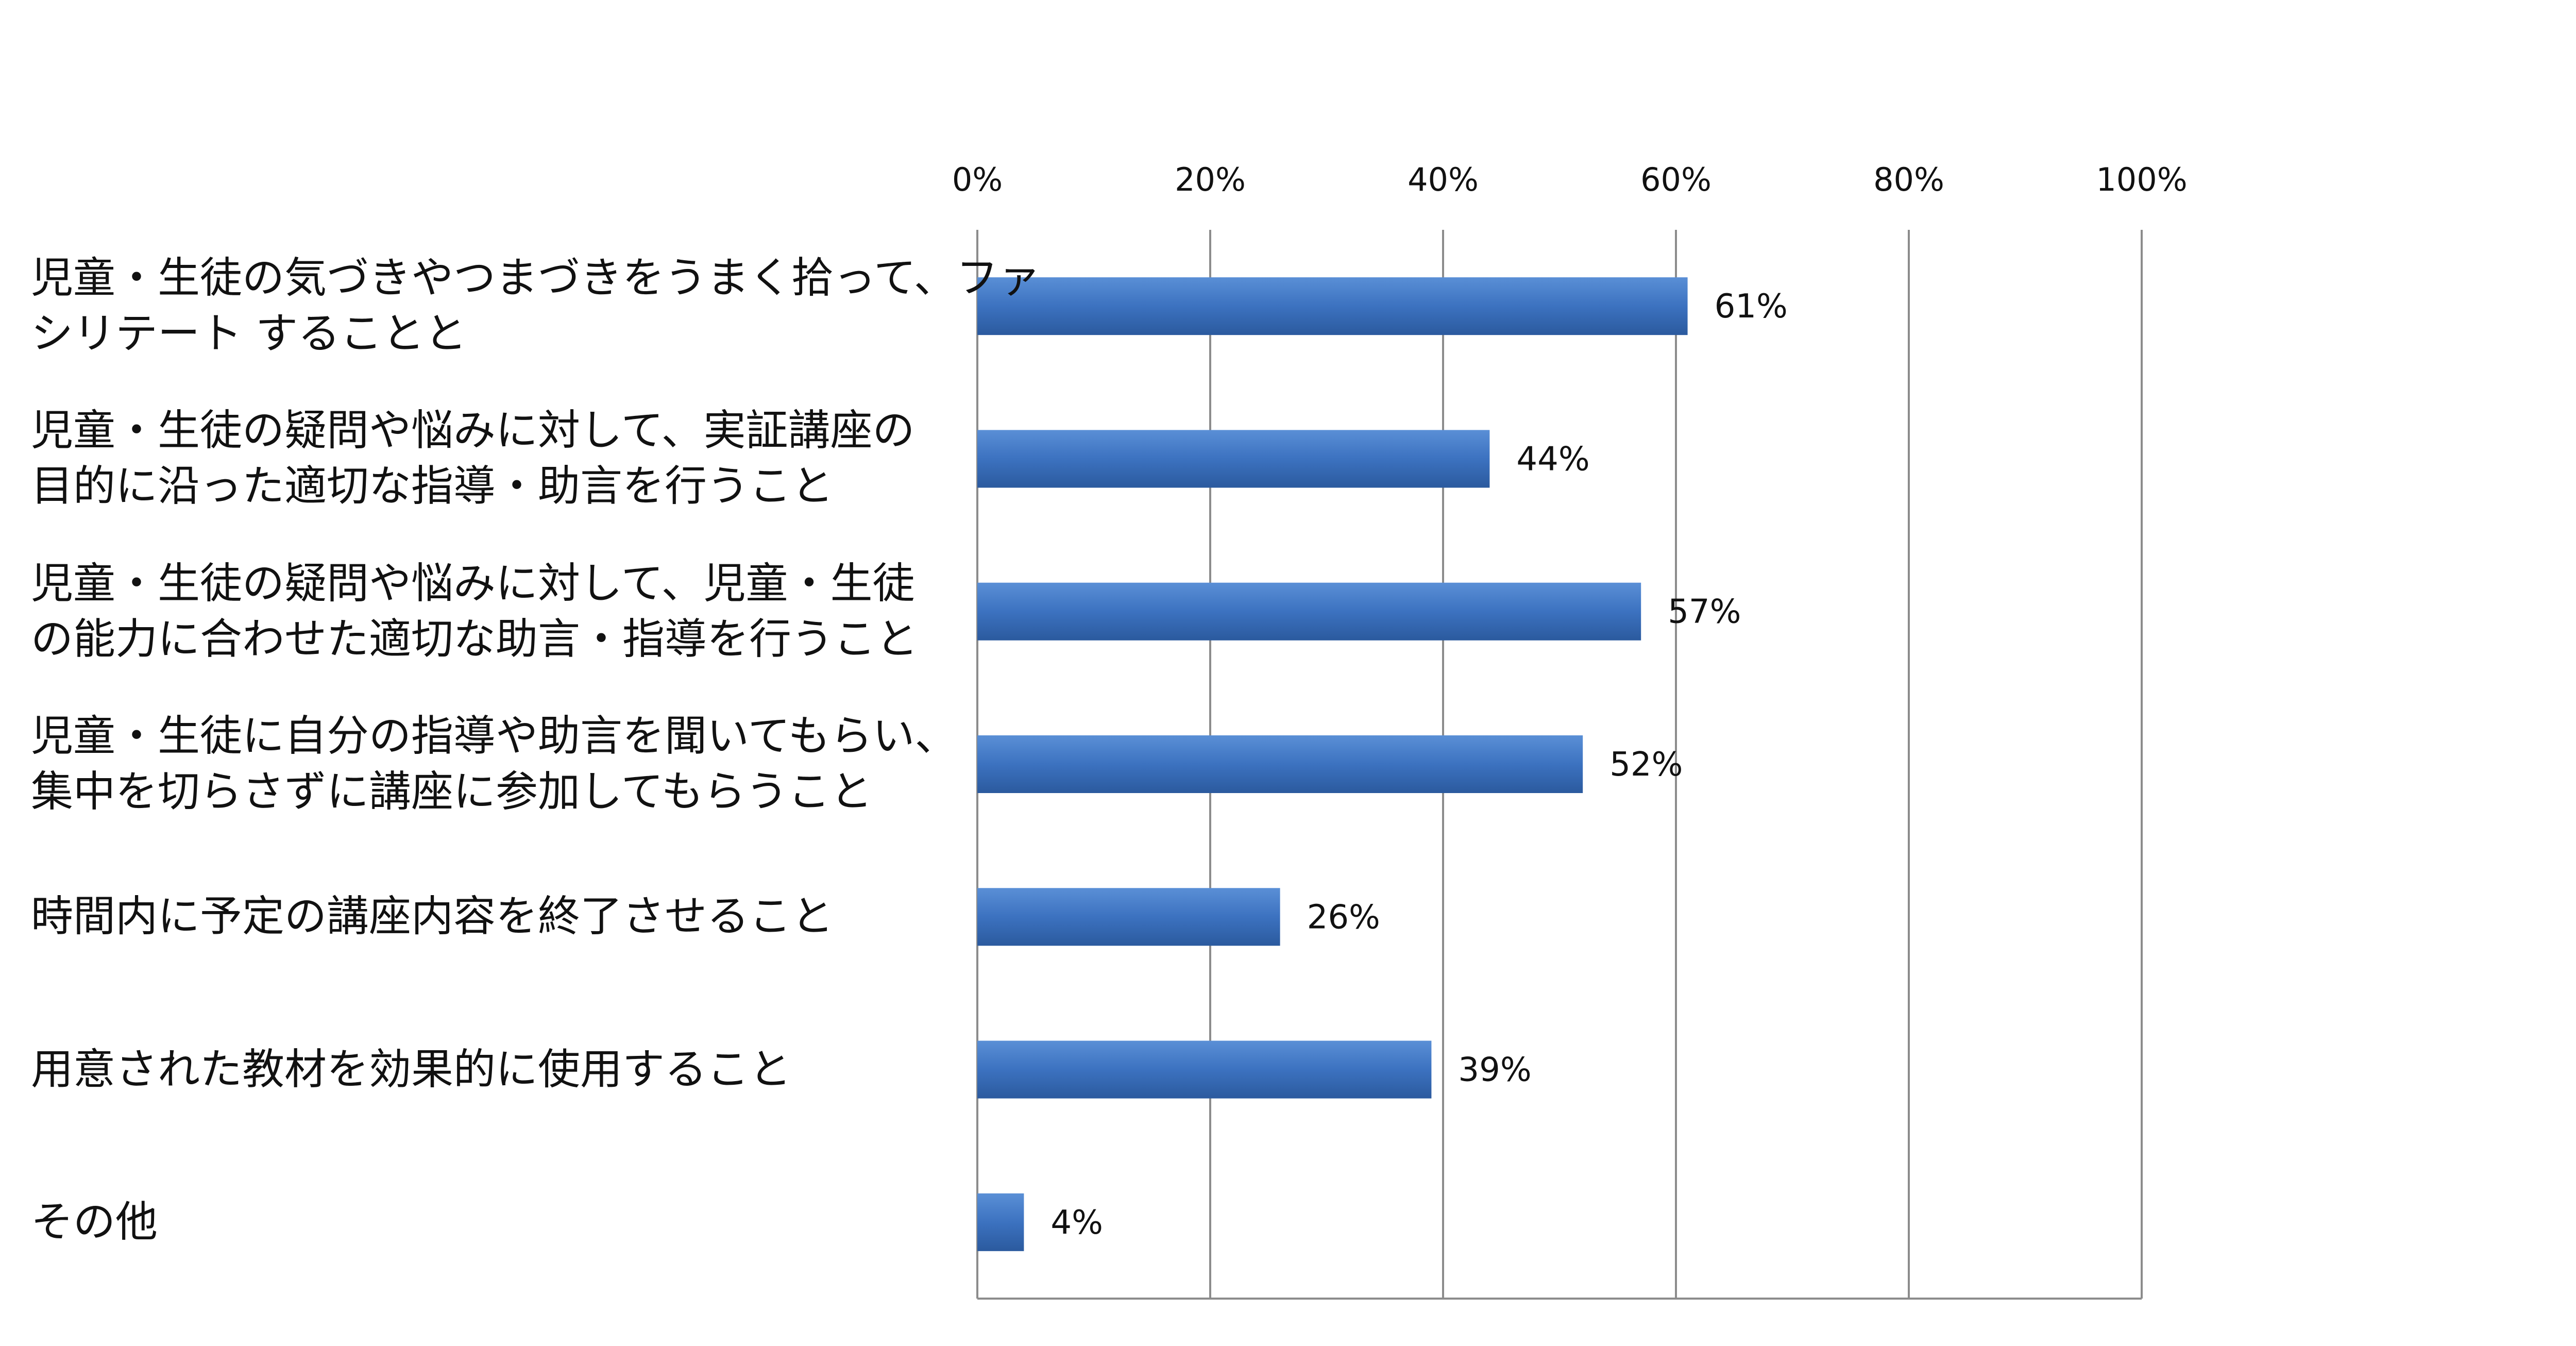  Describe the element at coordinates (452, 791) in the screenshot. I see `category-label-line: 集中を切らさずに講座に参加してもらうこと` at that location.